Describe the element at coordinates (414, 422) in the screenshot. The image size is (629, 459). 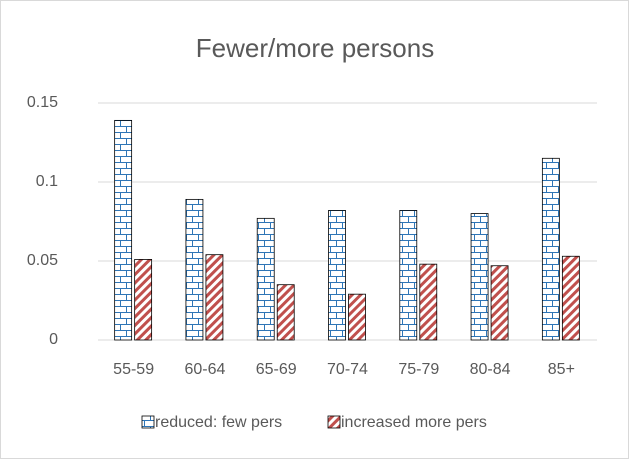
I see `legend-label: increased more pers` at that location.